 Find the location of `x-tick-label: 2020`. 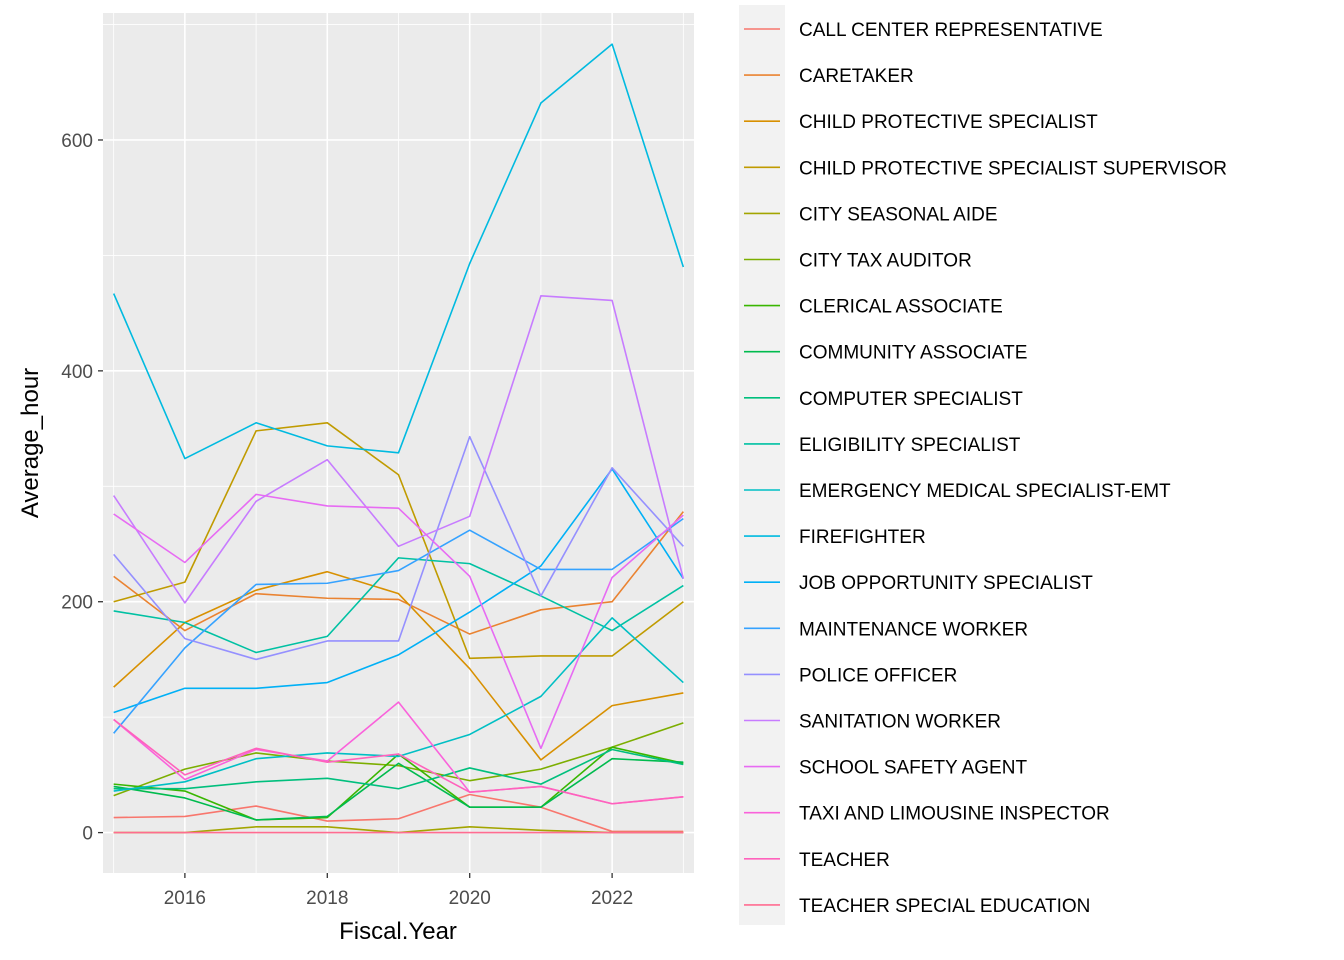

x-tick-label: 2020 is located at coordinates (470, 898).